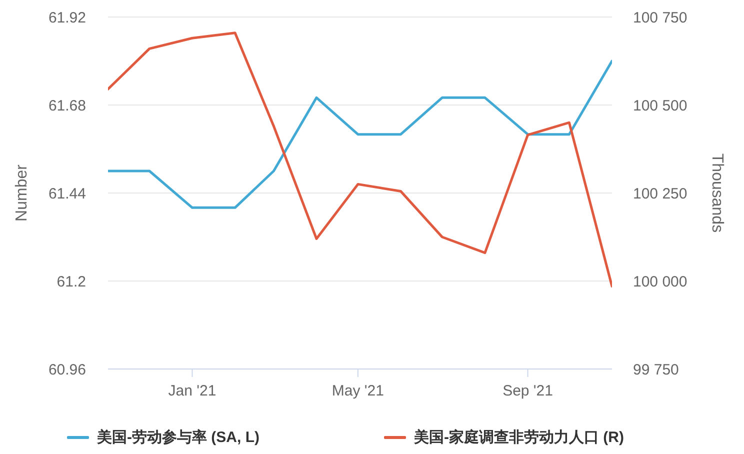  Describe the element at coordinates (178, 437) in the screenshot. I see `legend-label: 美国-劳动参与率 (SA, L)` at that location.